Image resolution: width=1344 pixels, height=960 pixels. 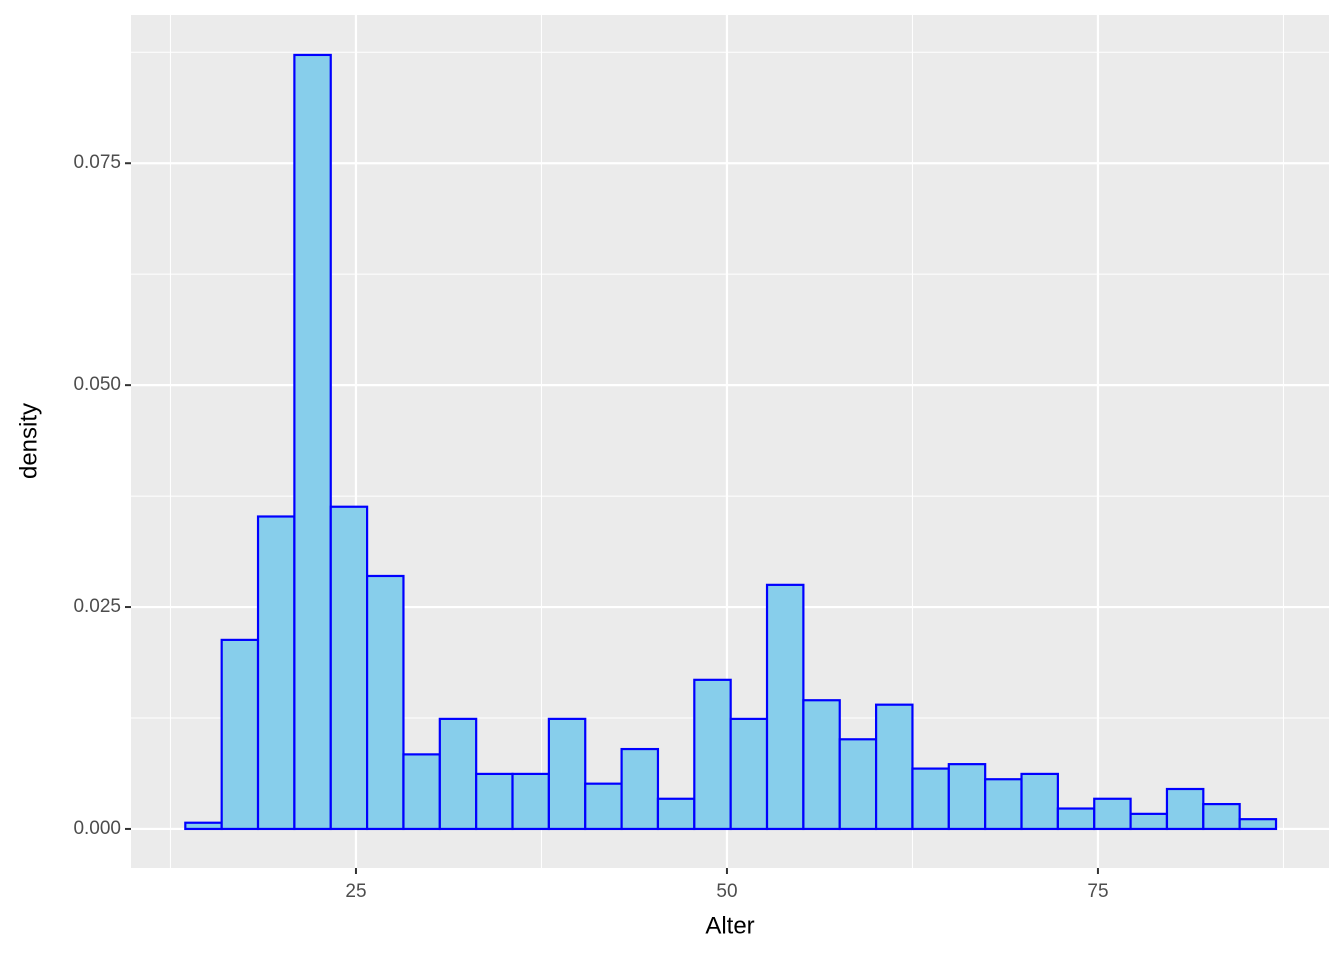 What do you see at coordinates (97, 162) in the screenshot?
I see `y-tick-label: 0.075` at bounding box center [97, 162].